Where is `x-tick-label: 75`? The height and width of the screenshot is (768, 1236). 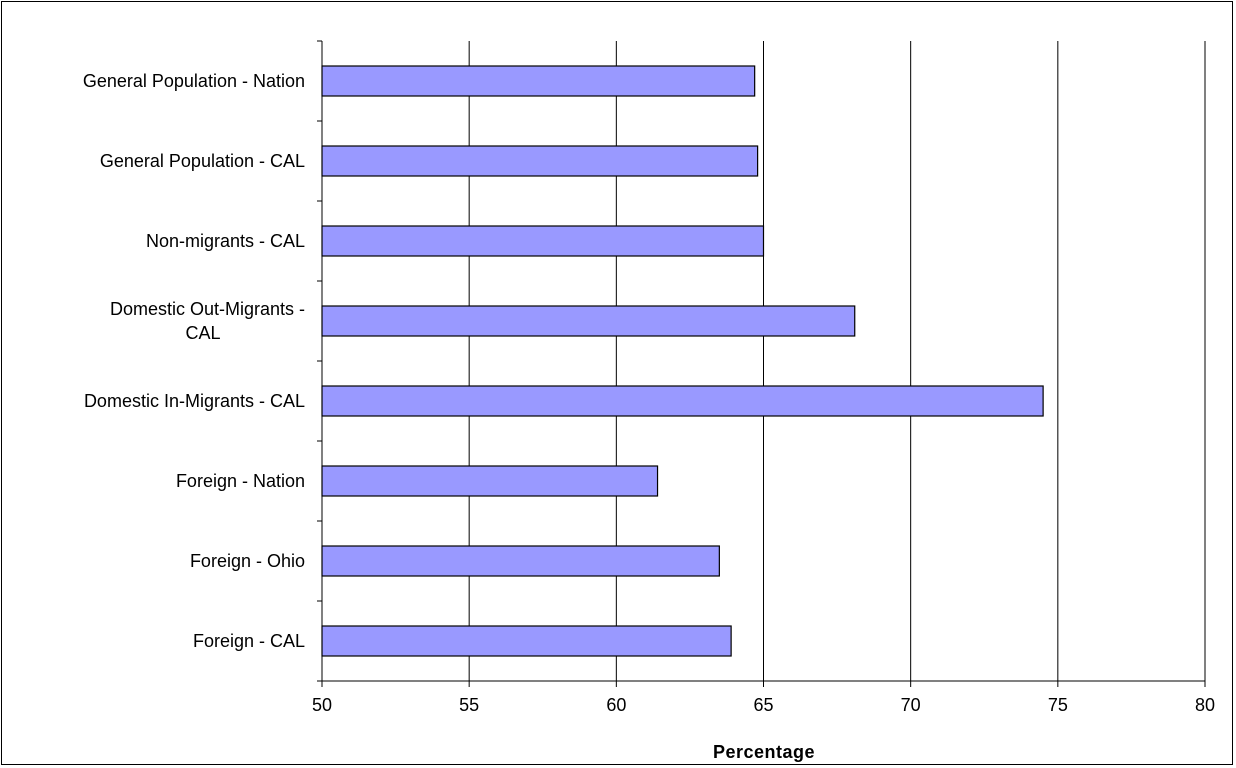
x-tick-label: 75 is located at coordinates (1058, 705).